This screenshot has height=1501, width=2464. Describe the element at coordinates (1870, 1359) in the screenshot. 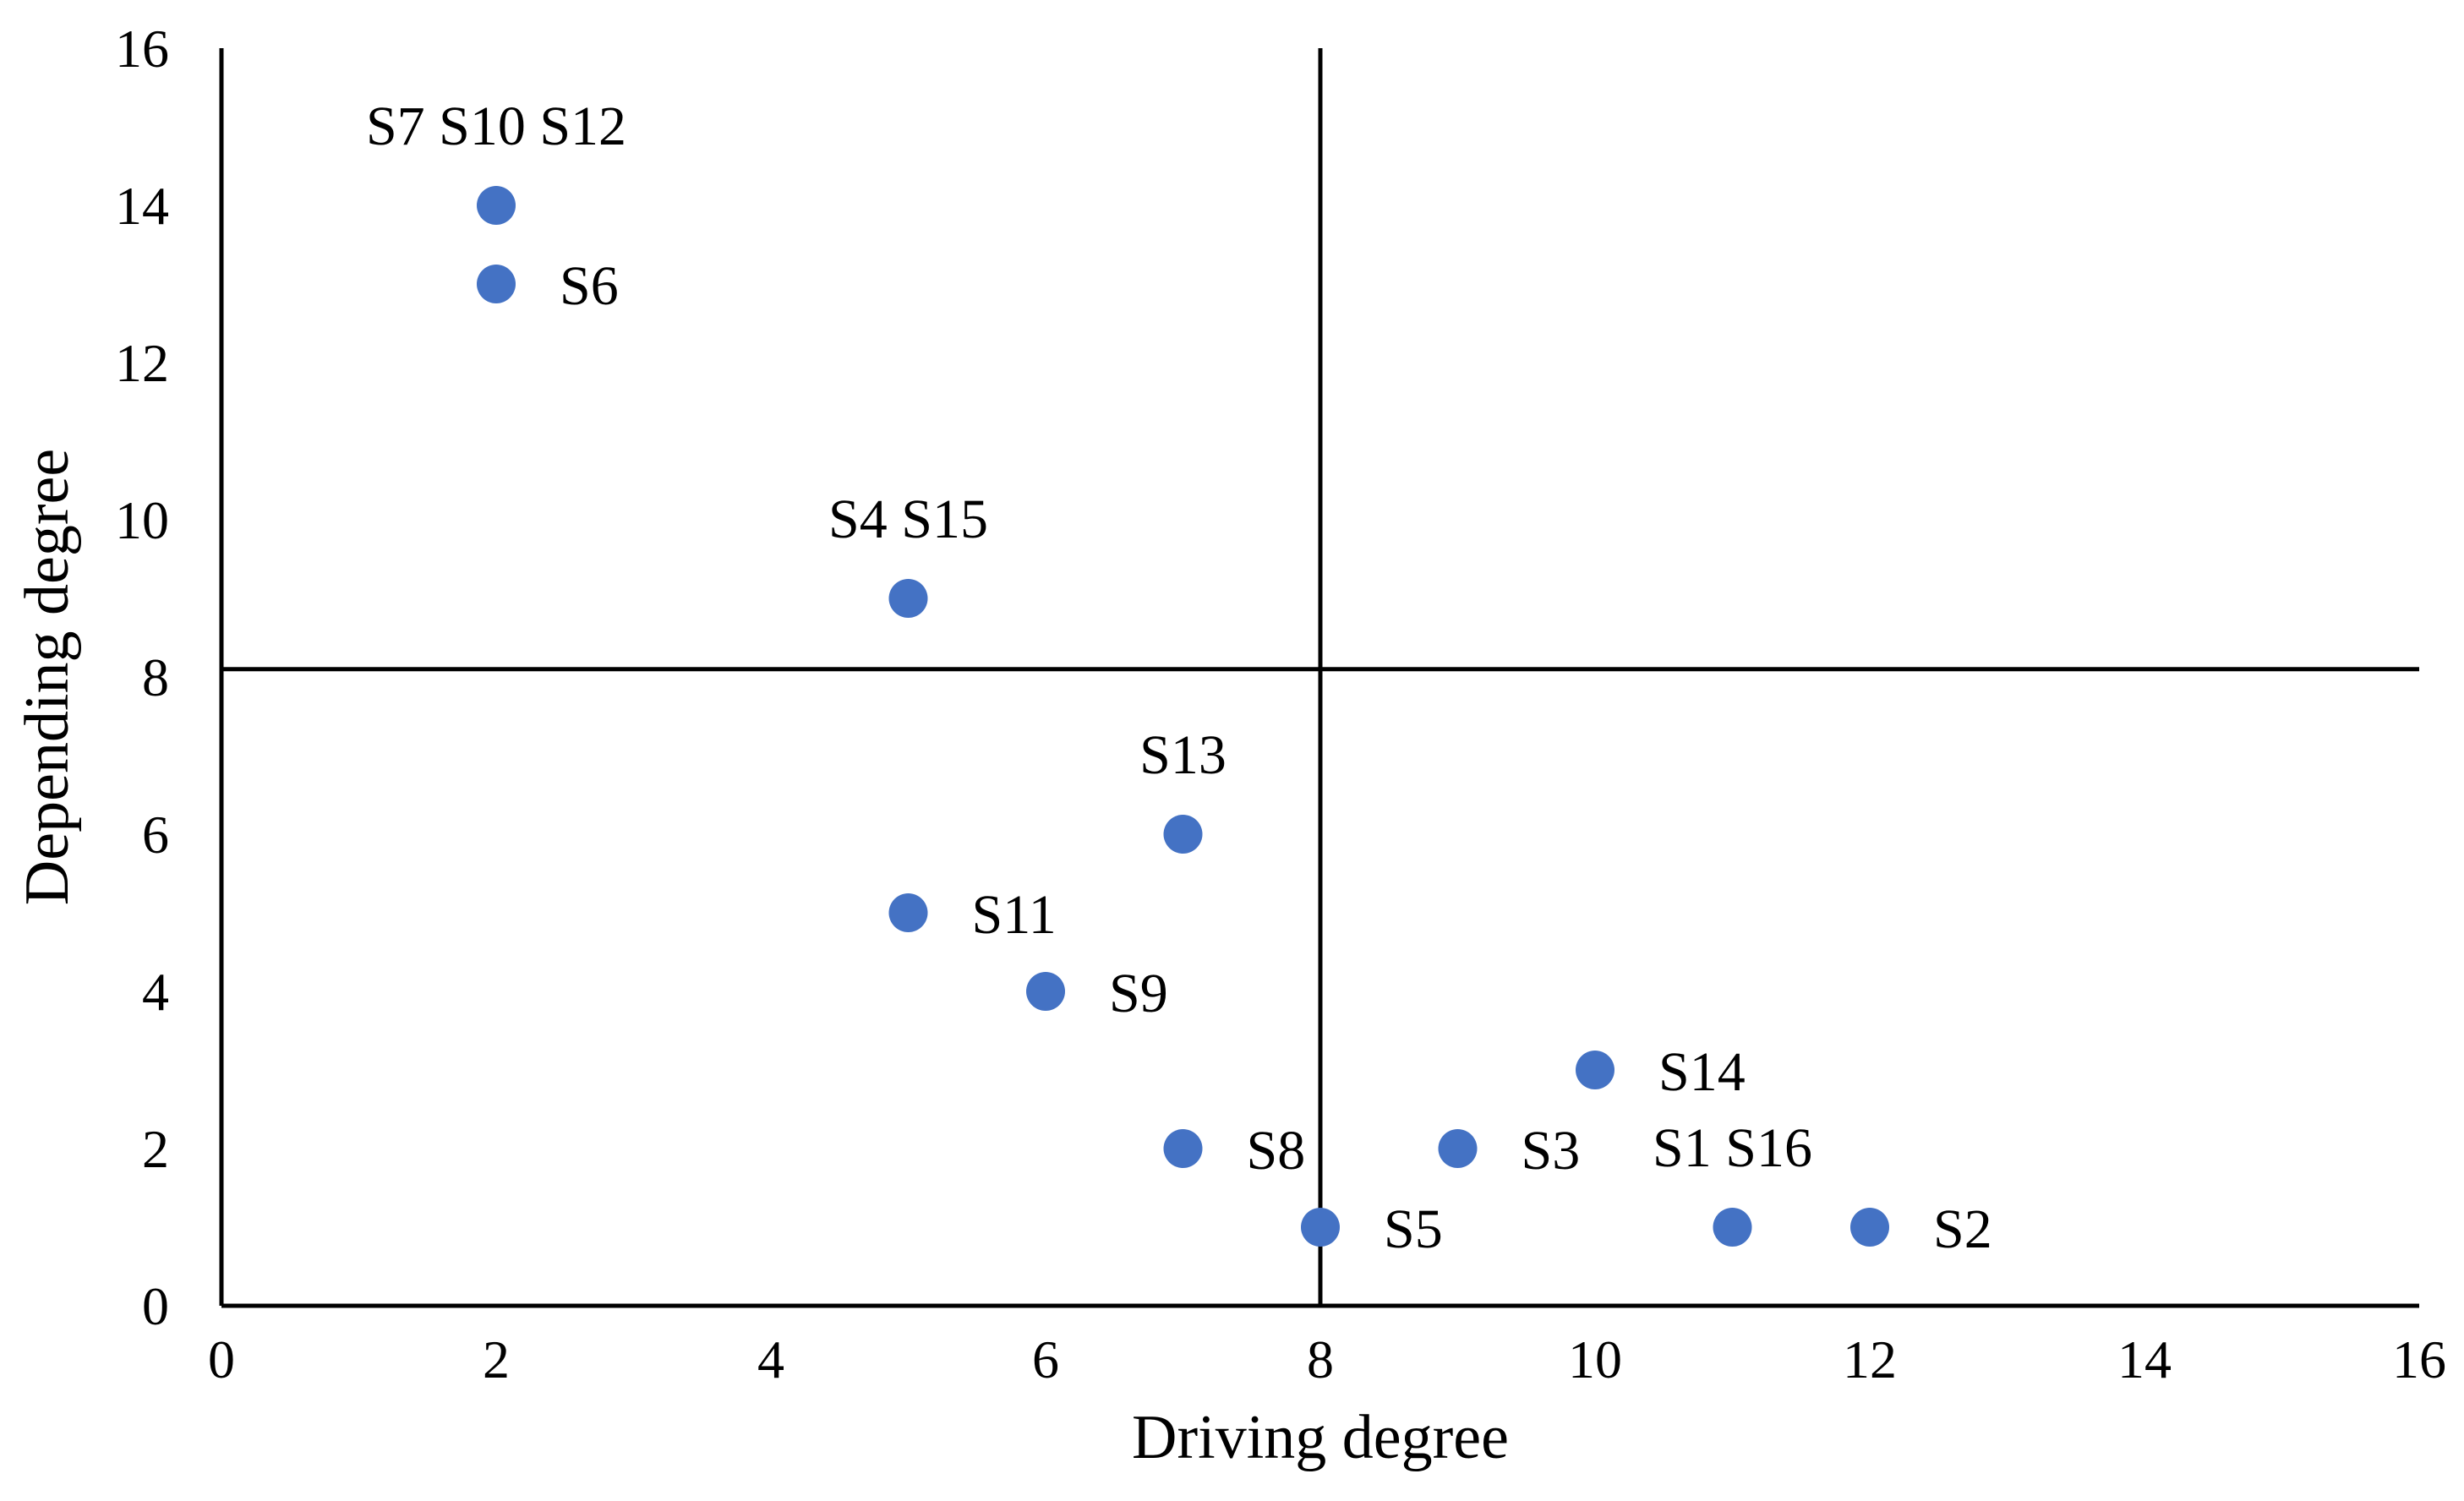

I see `x-tick-label: 12` at that location.